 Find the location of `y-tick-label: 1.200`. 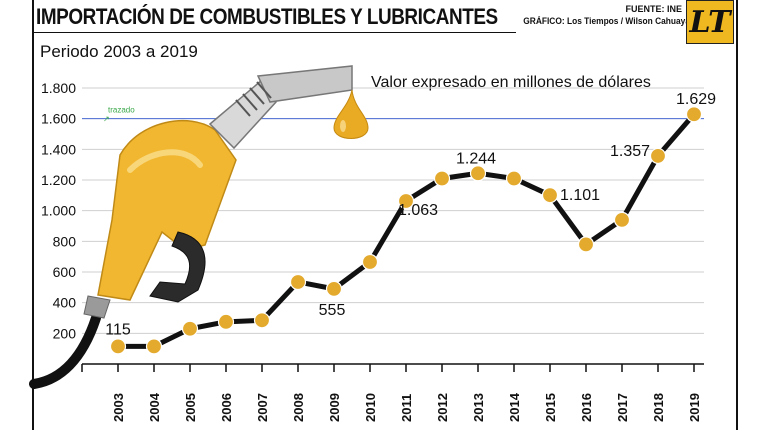

y-tick-label: 1.200 is located at coordinates (58, 180).